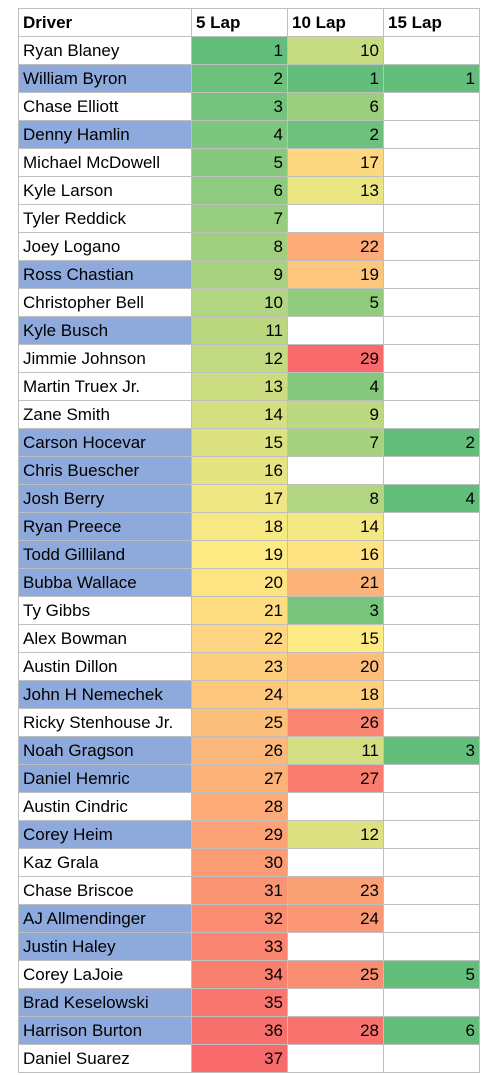 The width and height of the screenshot is (500, 1075). What do you see at coordinates (335, 526) in the screenshot?
I see `lap-10-cell: 14` at bounding box center [335, 526].